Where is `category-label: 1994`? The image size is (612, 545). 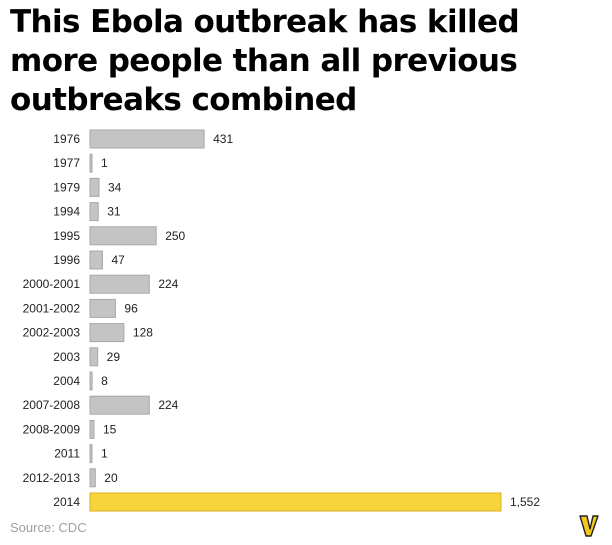
category-label: 1994 is located at coordinates (66, 212).